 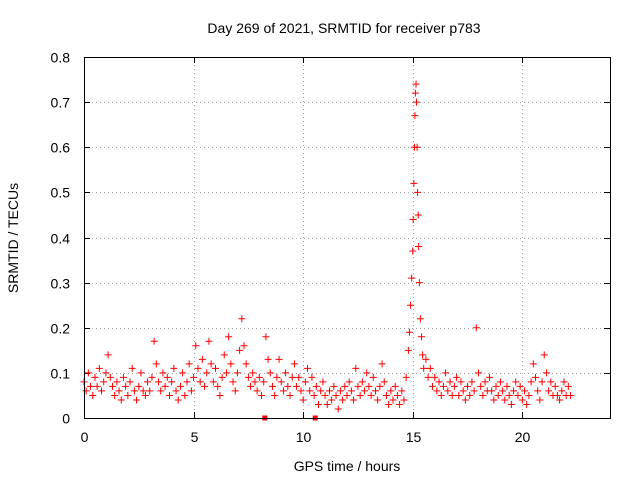 What do you see at coordinates (347, 466) in the screenshot?
I see `x-axis-label: GPS time / hours` at bounding box center [347, 466].